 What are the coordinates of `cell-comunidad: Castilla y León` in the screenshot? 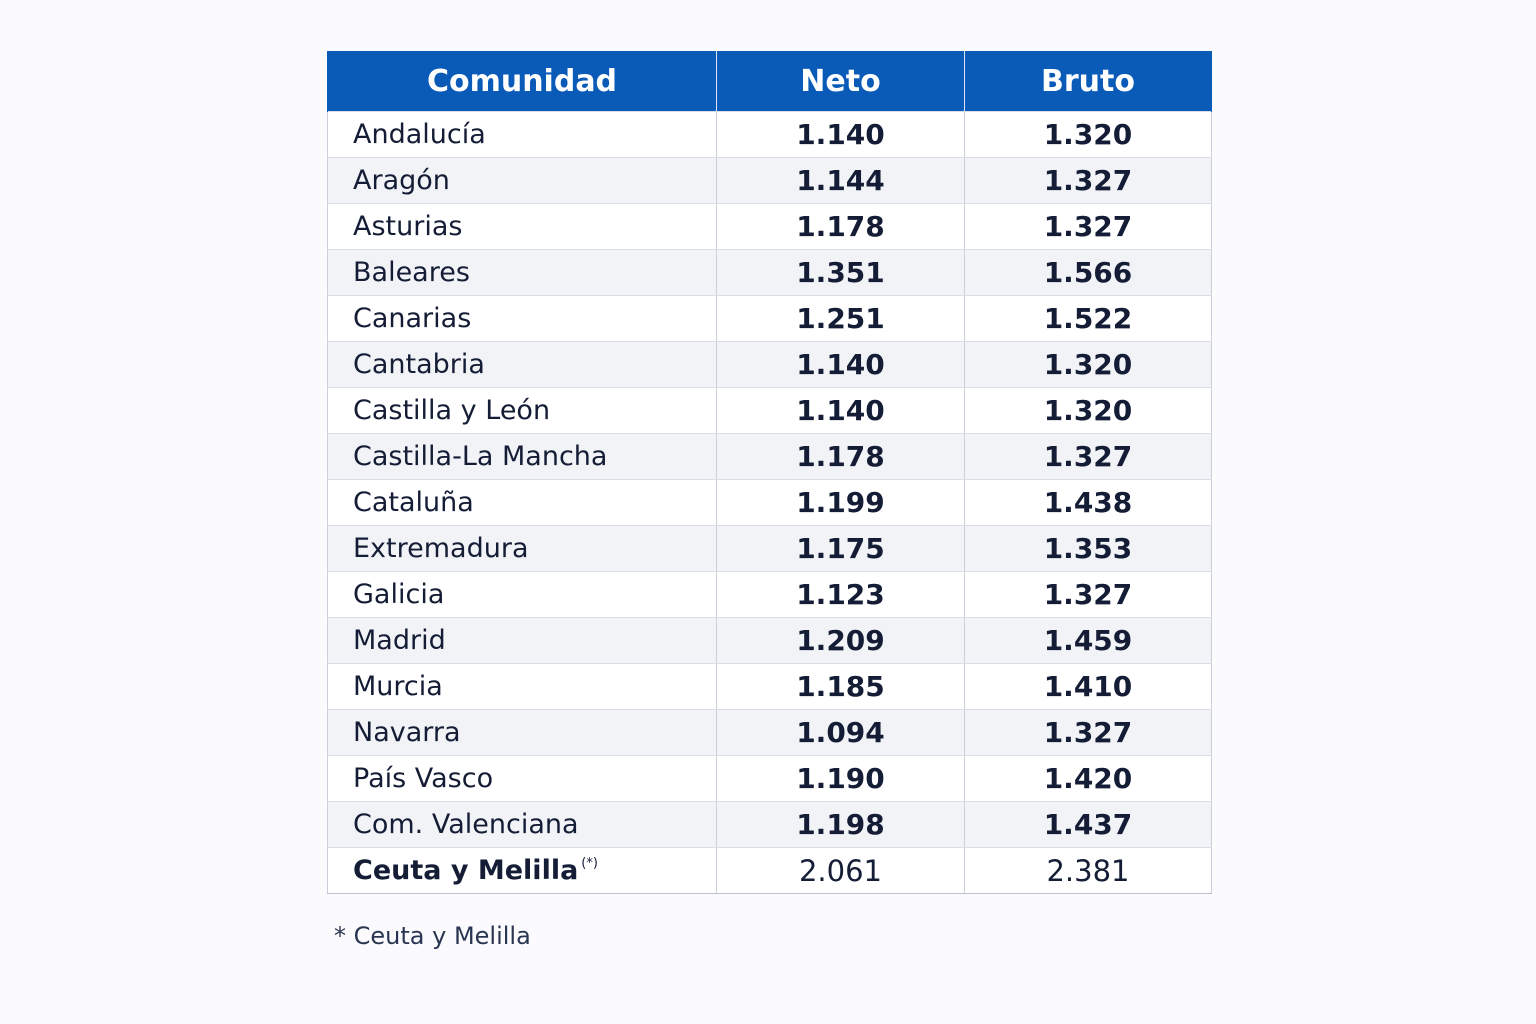 It's located at (522, 410).